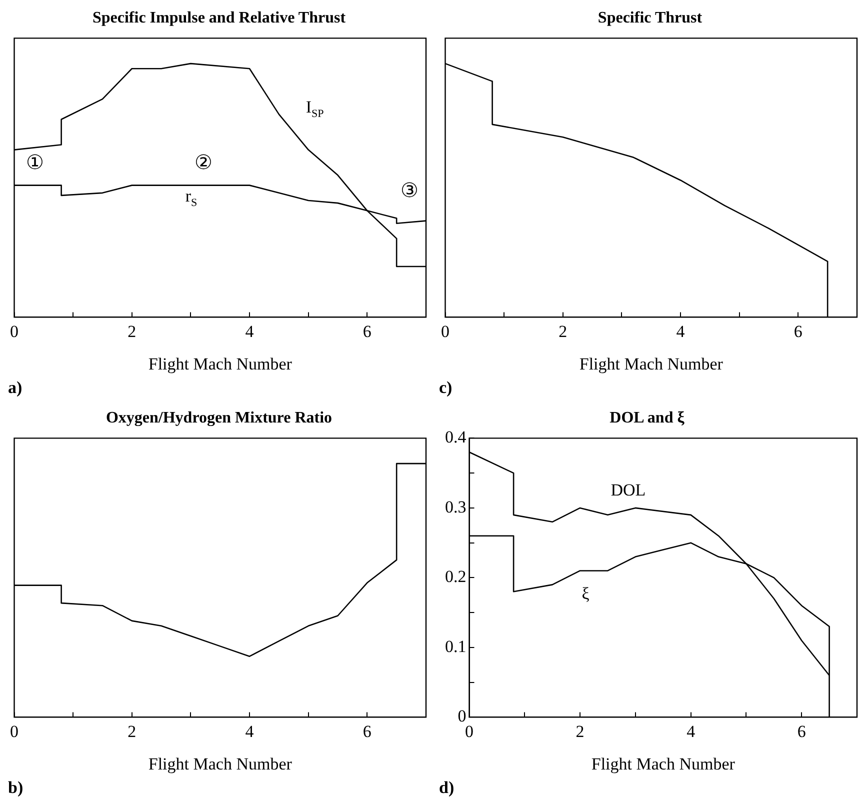  I want to click on chart-title: DOL and ξ, so click(648, 418).